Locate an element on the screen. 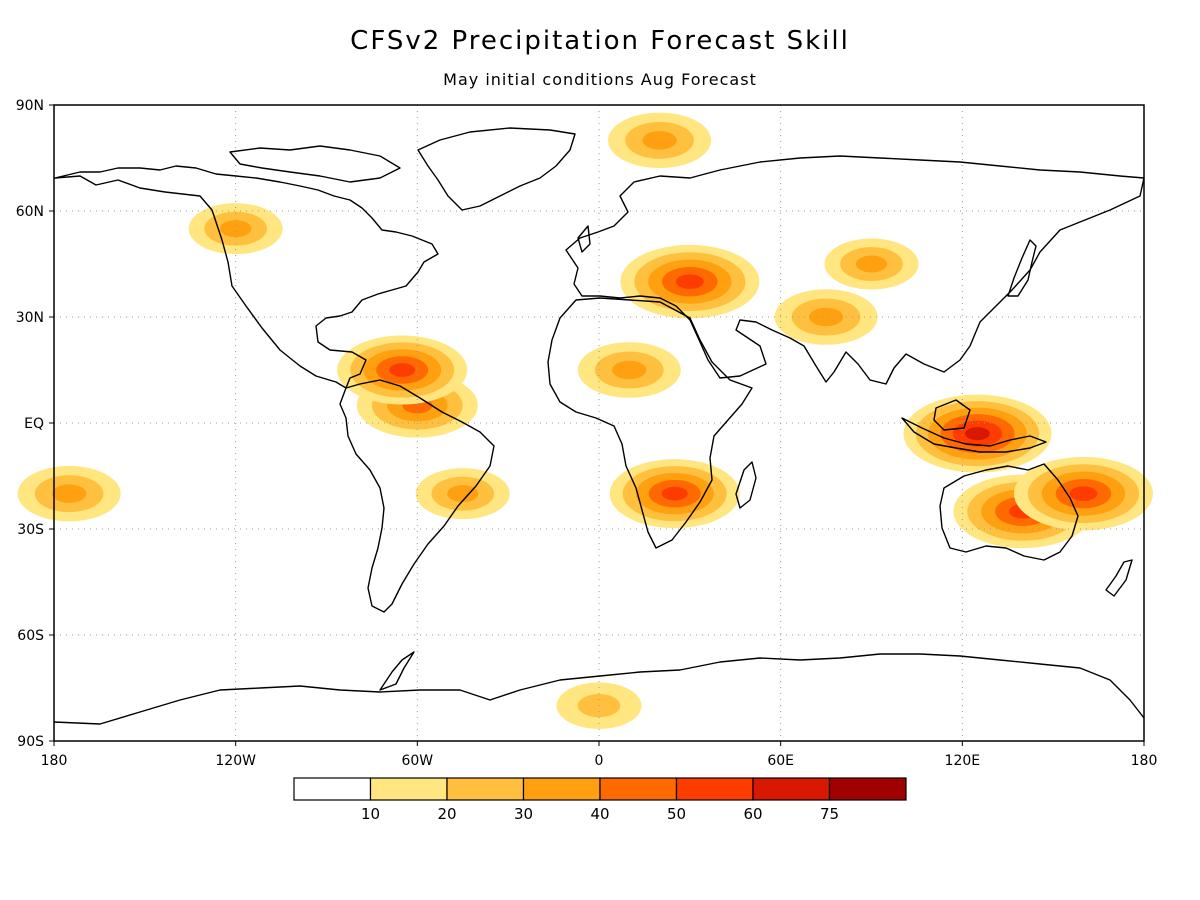  coastline-eurasia is located at coordinates (855, 270).